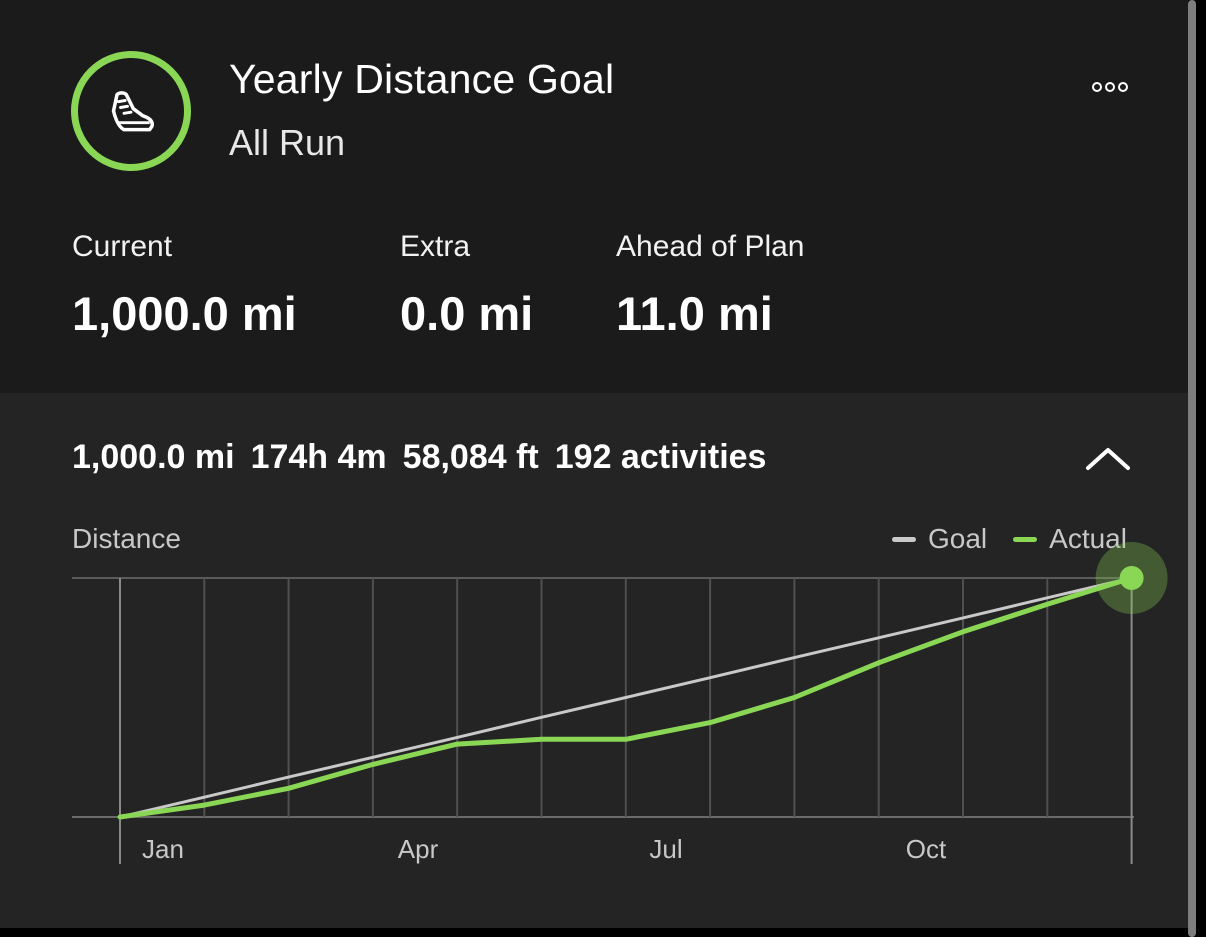 This screenshot has width=1206, height=937. I want to click on collapse-button, so click(1108, 458).